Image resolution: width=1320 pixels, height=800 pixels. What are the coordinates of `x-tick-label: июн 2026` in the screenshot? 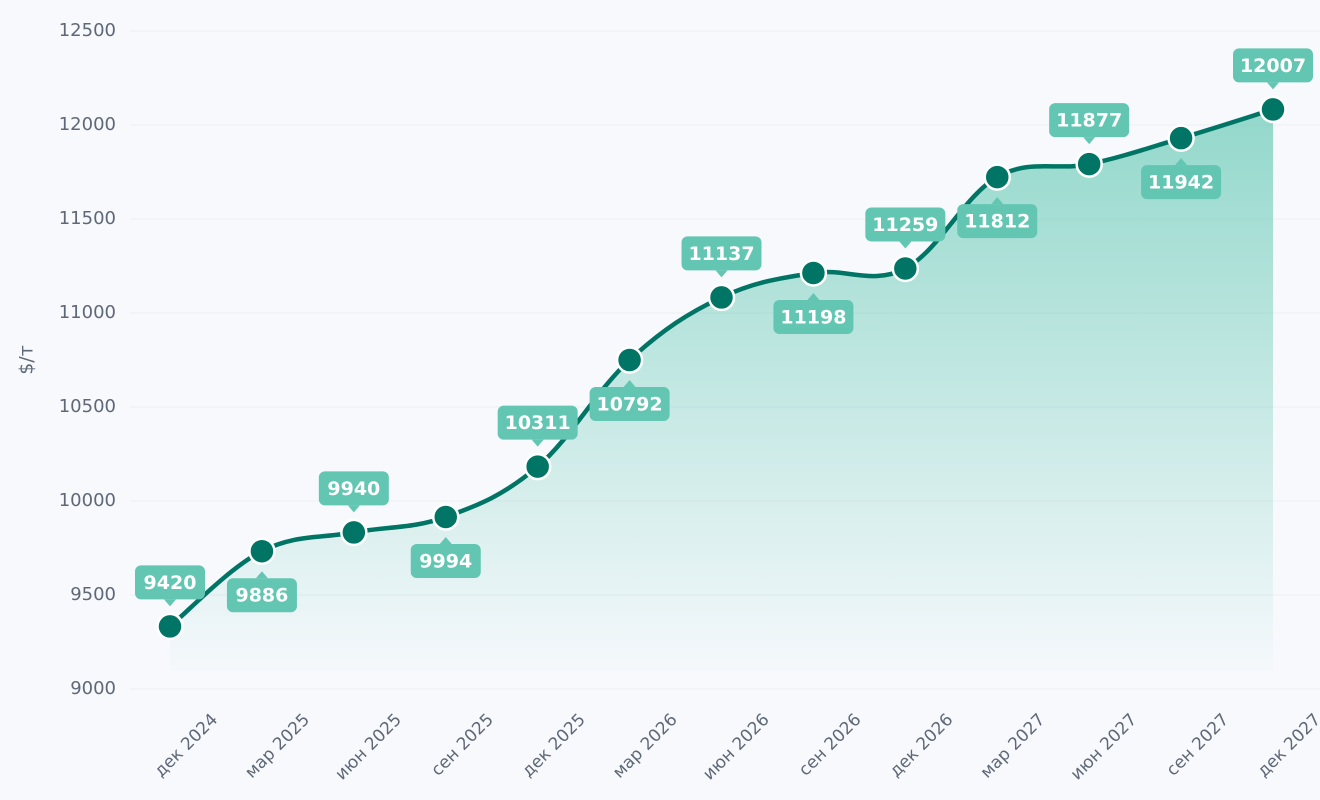 It's located at (736, 747).